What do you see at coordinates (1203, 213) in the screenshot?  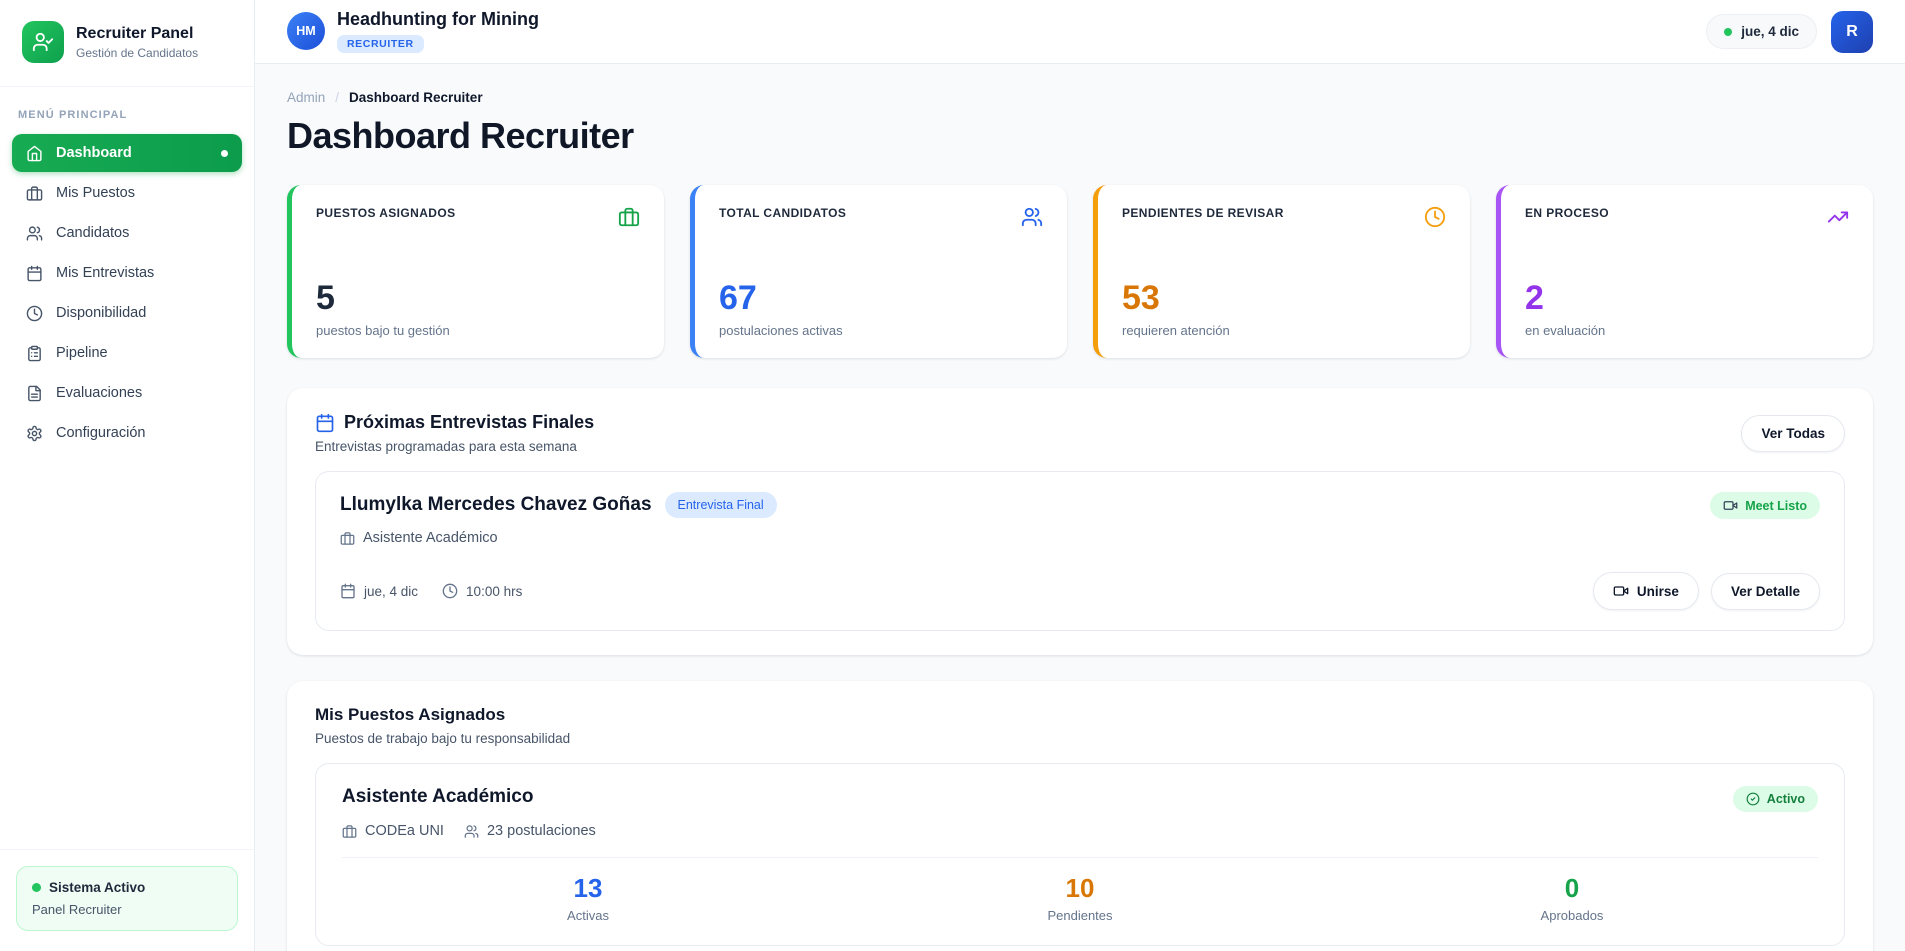 I see `stat-label: PENDIENTES DE REVISAR` at bounding box center [1203, 213].